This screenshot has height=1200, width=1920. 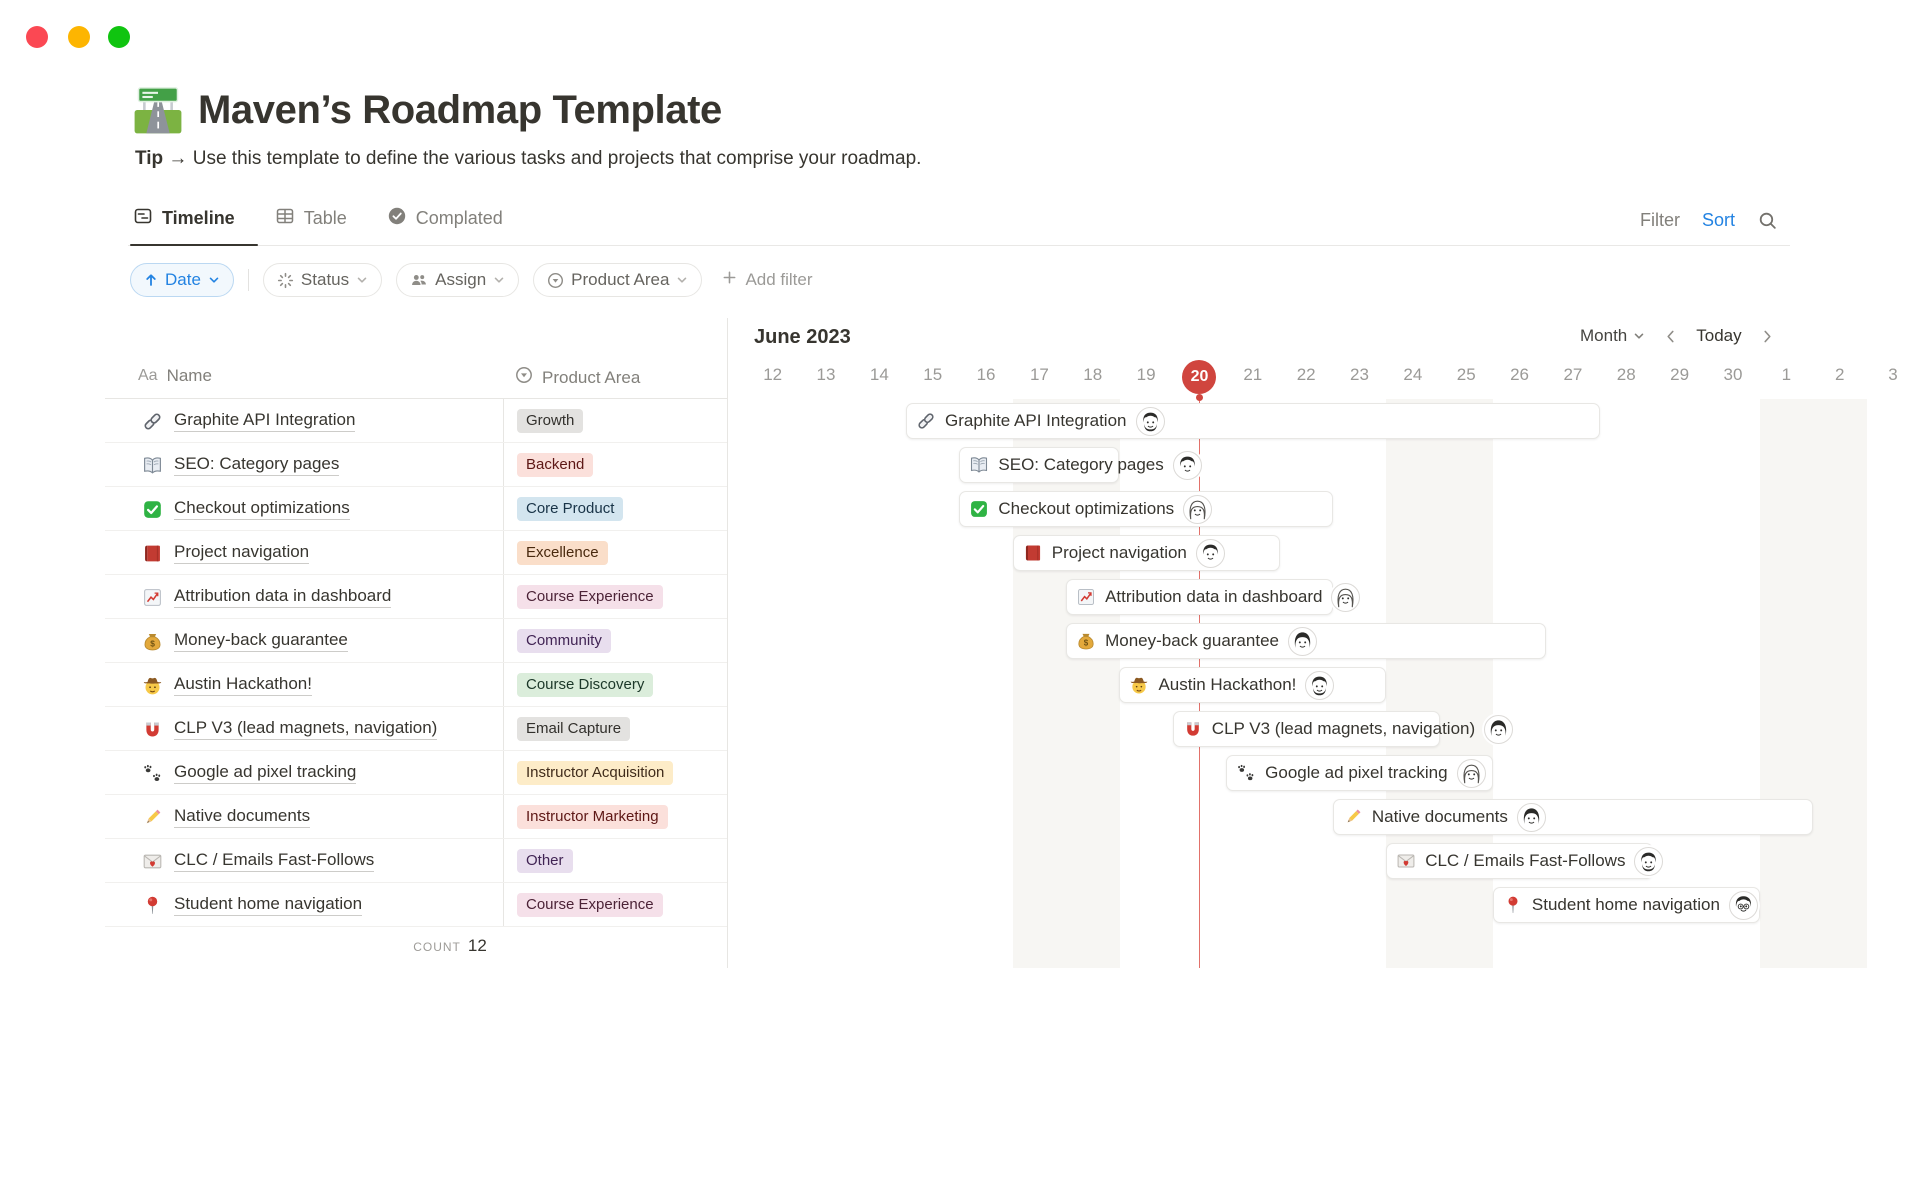 I want to click on table-row-area: Other, so click(x=545, y=861).